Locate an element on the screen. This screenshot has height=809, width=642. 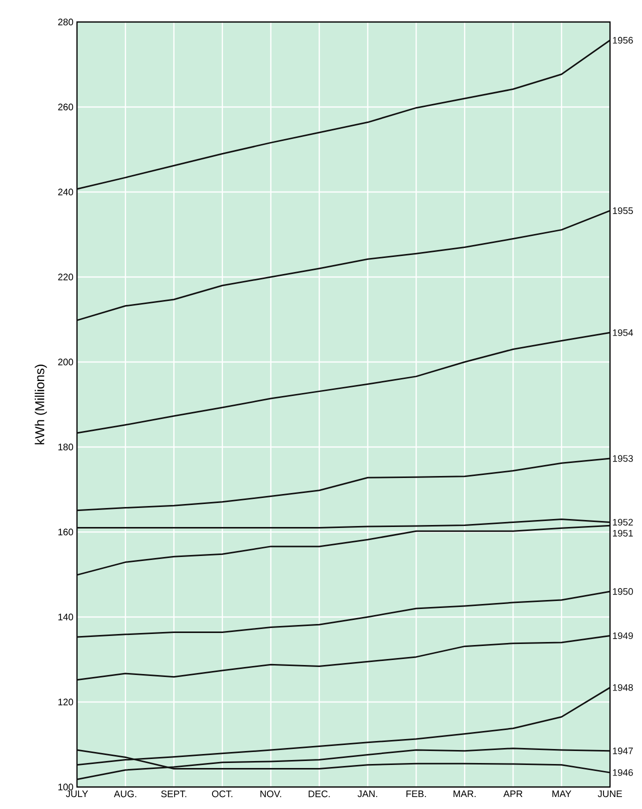
series-label: 1947 is located at coordinates (622, 751).